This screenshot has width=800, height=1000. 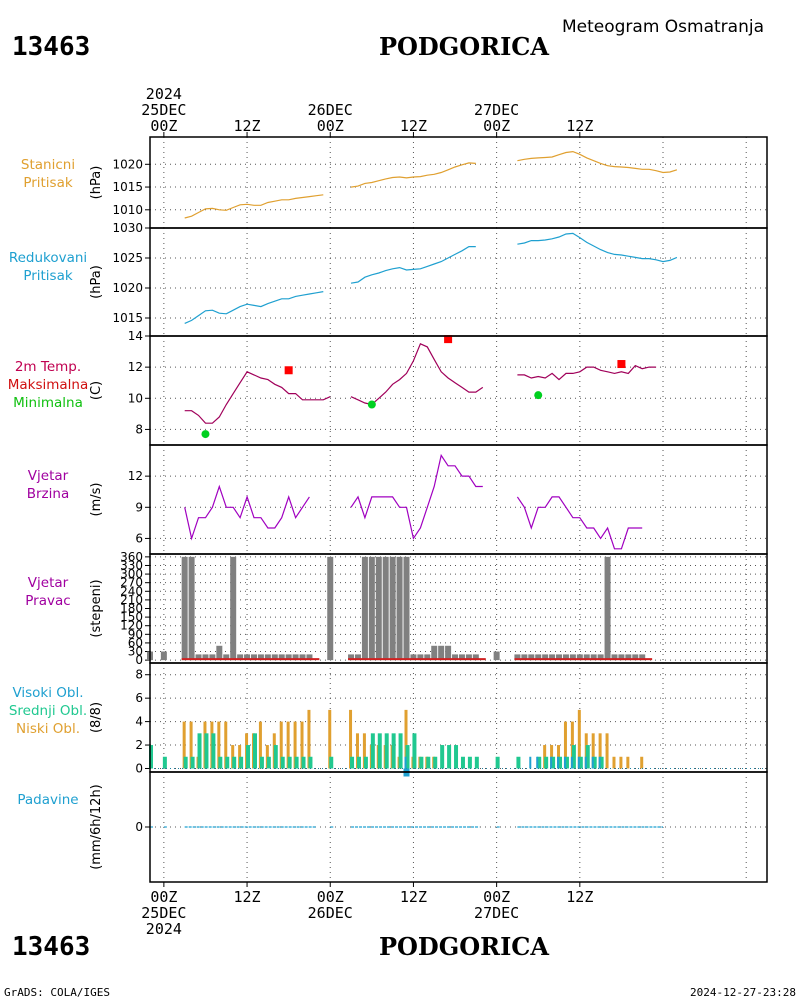 What do you see at coordinates (458, 827) in the screenshot?
I see `panel-frame` at bounding box center [458, 827].